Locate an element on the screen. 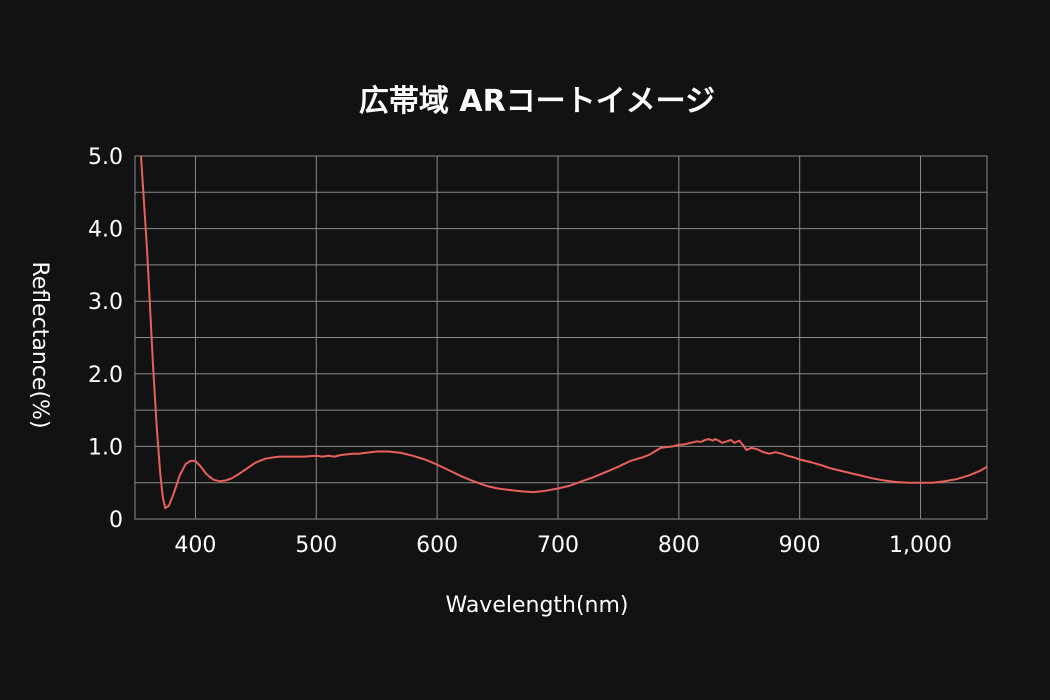 This screenshot has width=1050, height=700. y-axis-label: Reflectance(%) is located at coordinates (39, 344).